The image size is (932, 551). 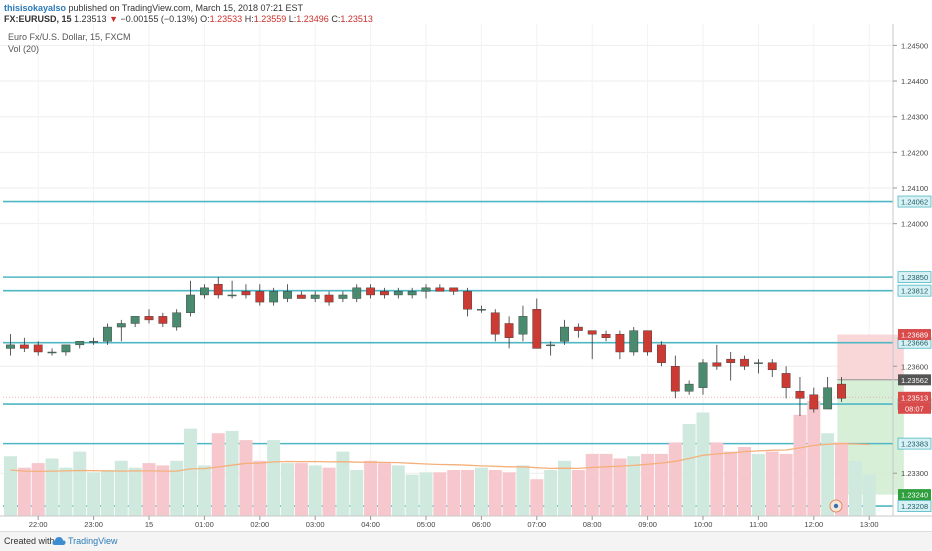 I want to click on author-link: thisisokayalso, so click(x=35, y=8).